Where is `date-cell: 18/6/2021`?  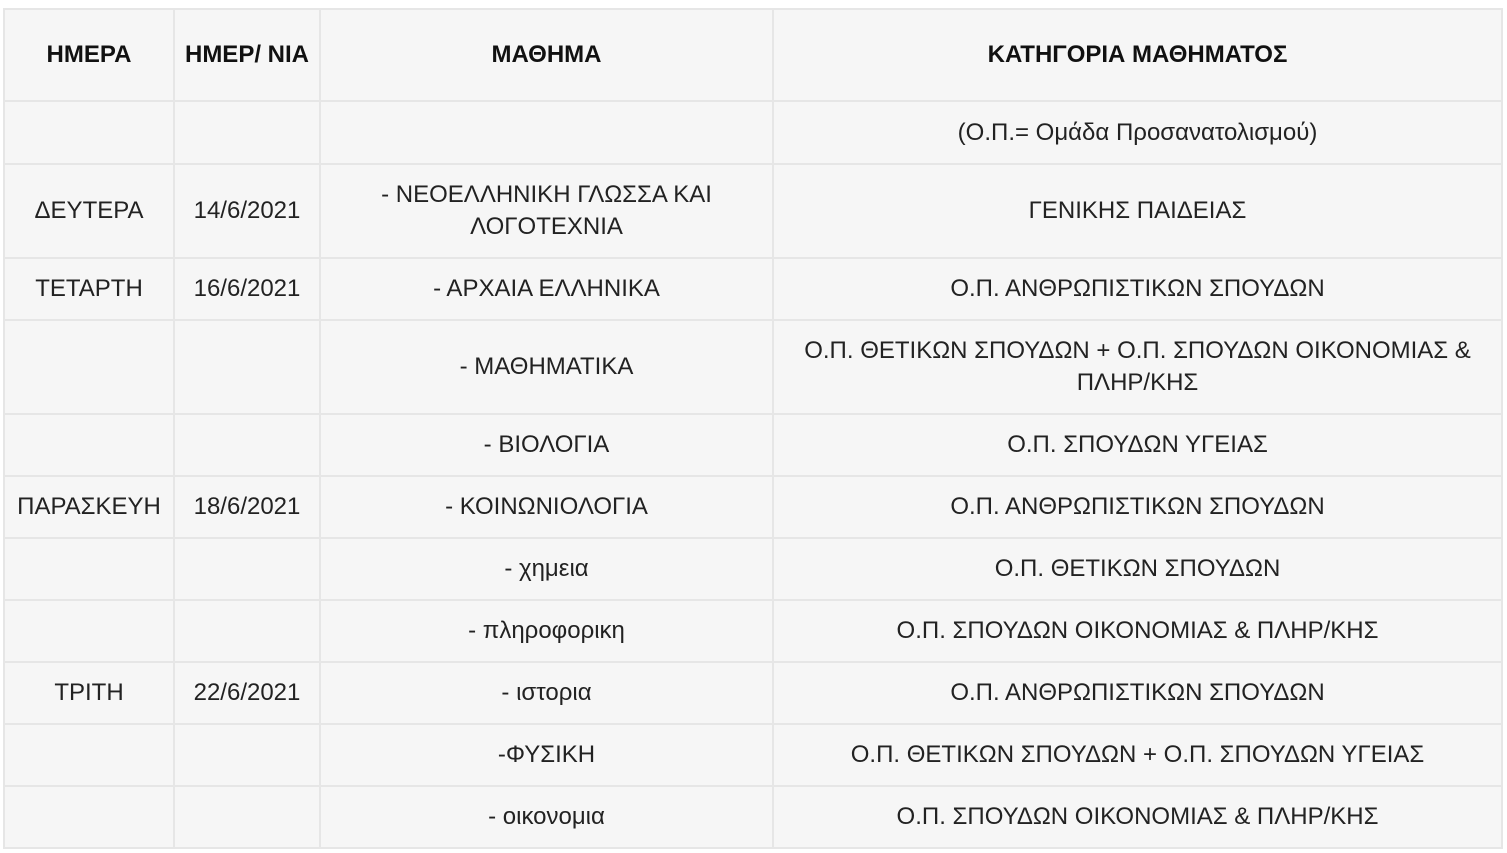
date-cell: 18/6/2021 is located at coordinates (247, 507).